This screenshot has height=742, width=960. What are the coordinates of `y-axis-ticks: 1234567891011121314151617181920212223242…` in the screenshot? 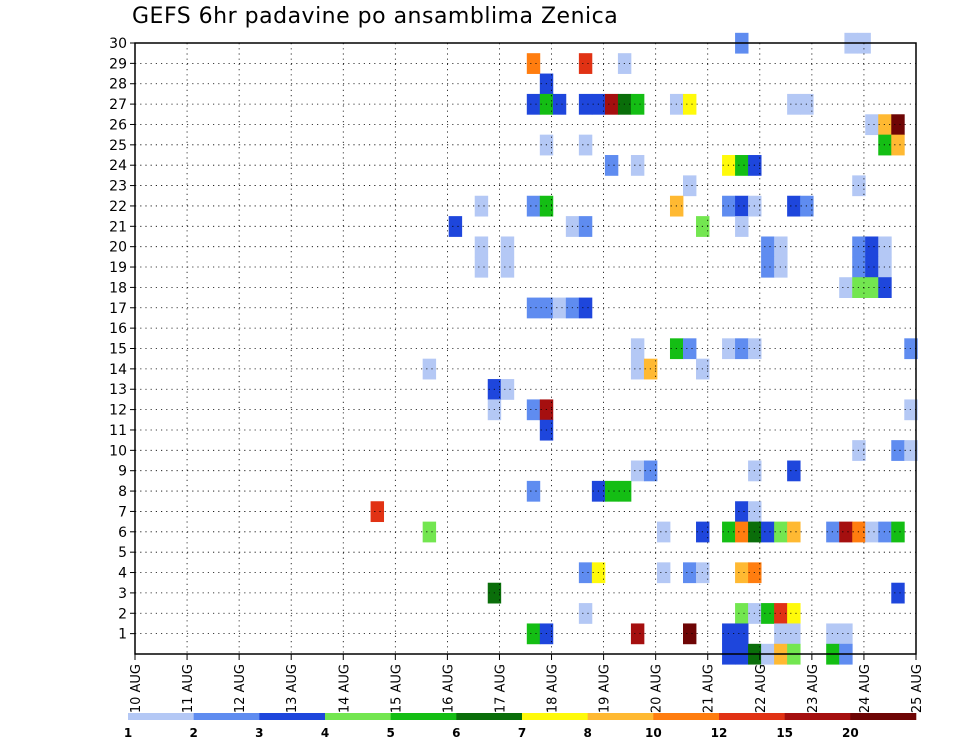 It's located at (122, 339).